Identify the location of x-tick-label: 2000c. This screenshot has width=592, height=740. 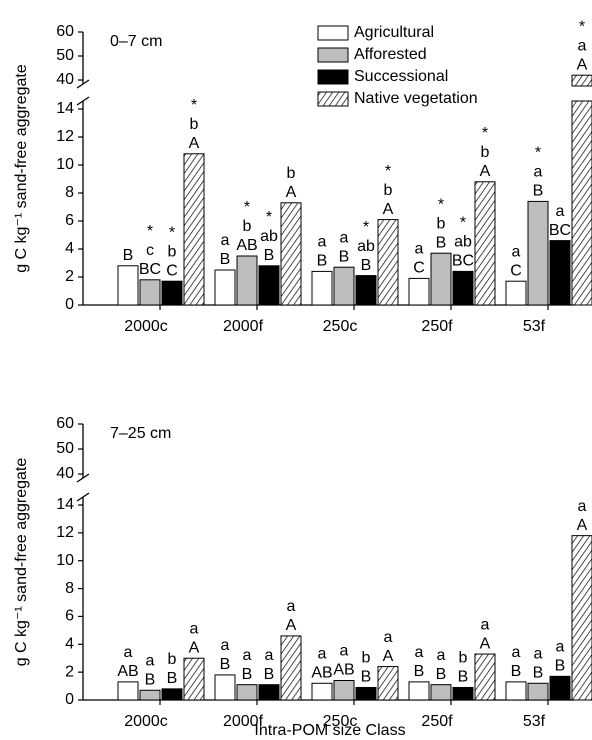
(146, 721).